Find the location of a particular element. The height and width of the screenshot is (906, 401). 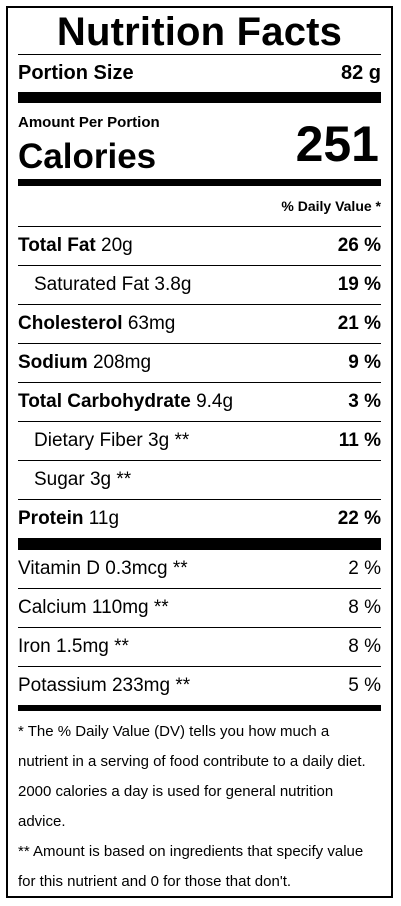

nutrient-name: Sodium is located at coordinates (53, 362).